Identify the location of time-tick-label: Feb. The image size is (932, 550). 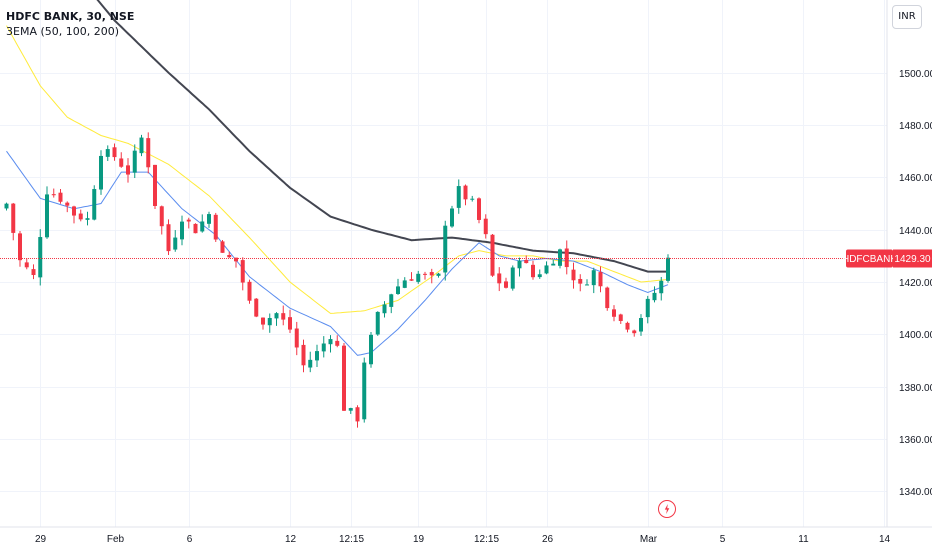
(116, 539).